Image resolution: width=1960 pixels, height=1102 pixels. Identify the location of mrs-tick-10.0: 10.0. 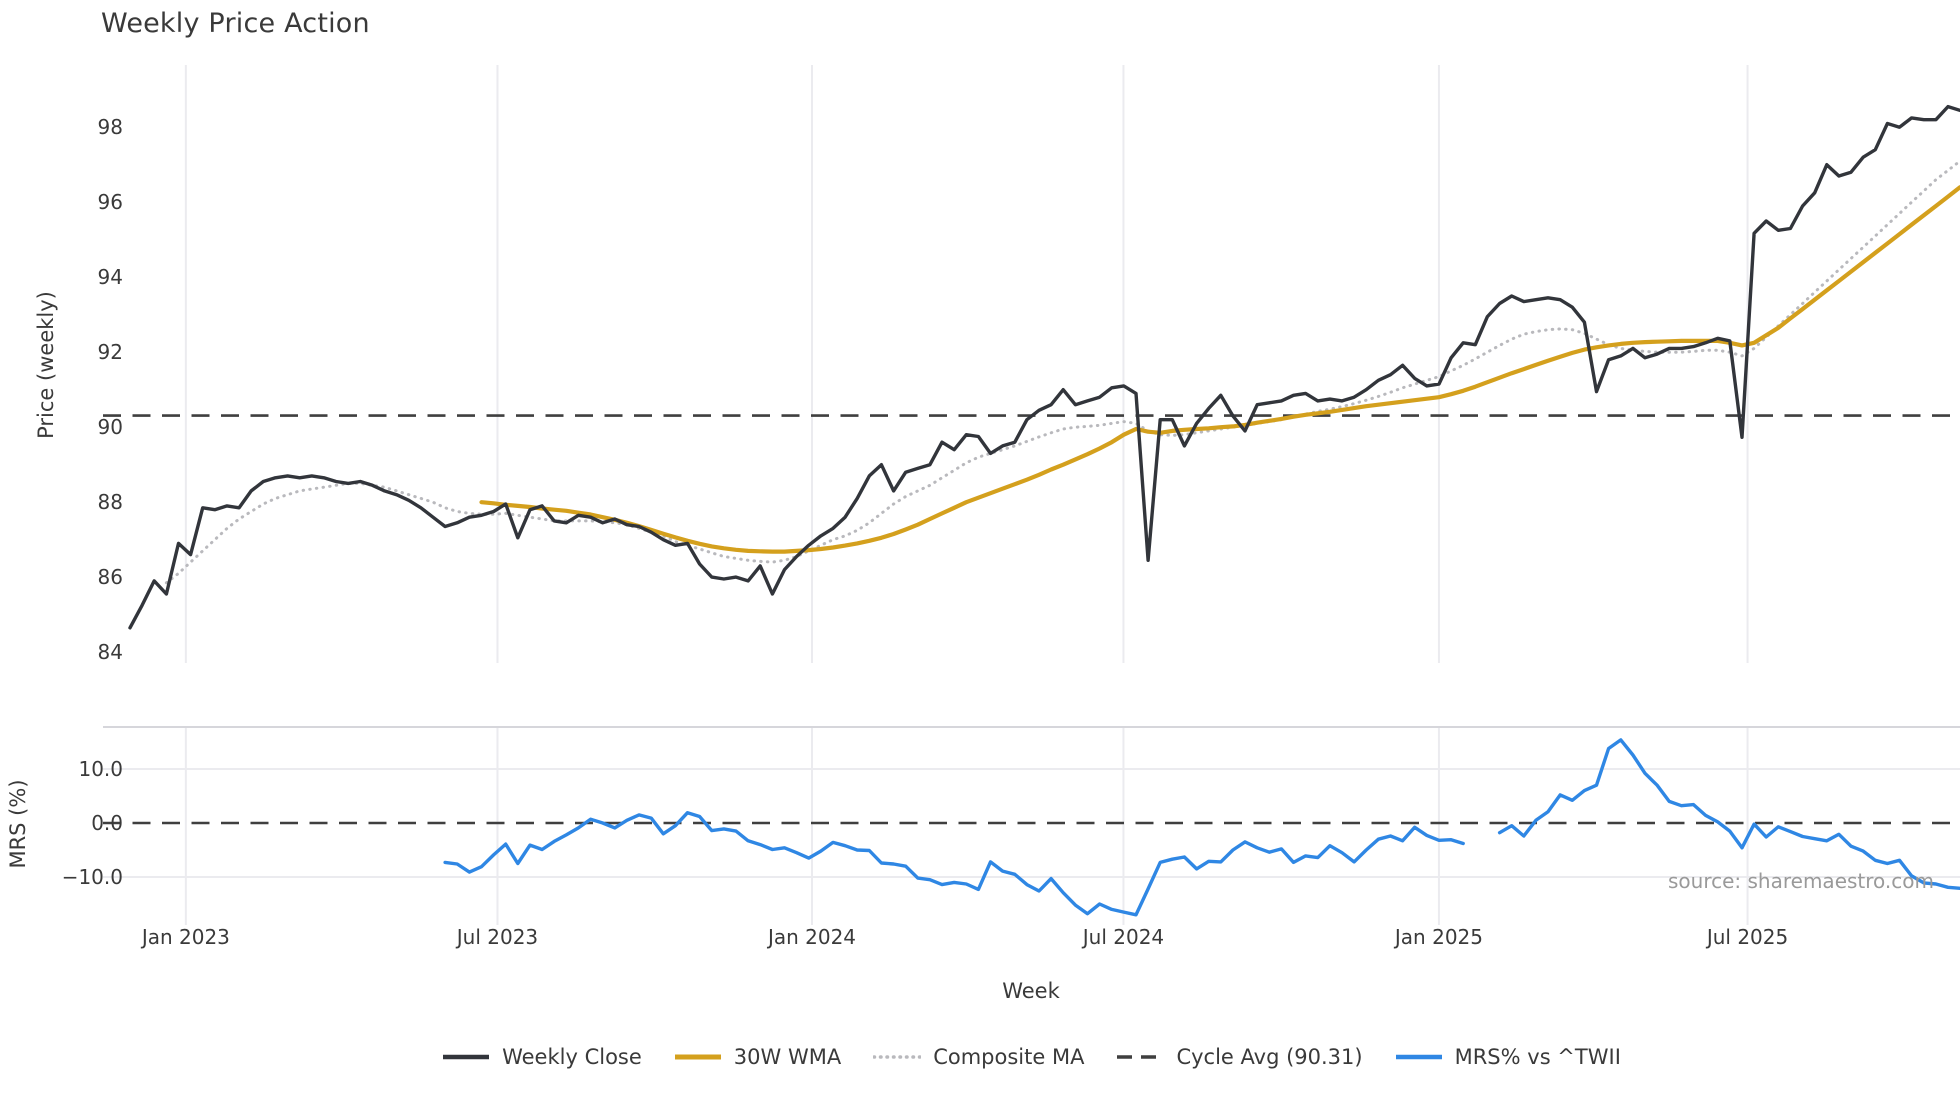
(100, 769).